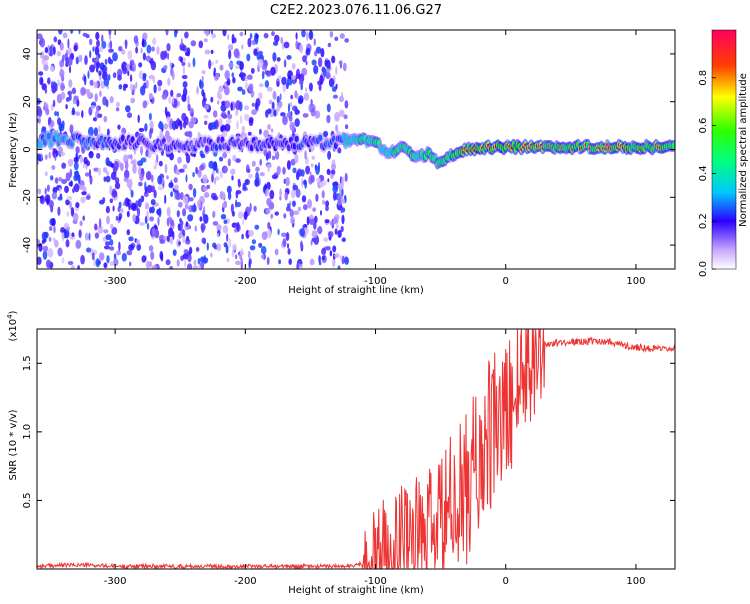 The width and height of the screenshot is (750, 604). What do you see at coordinates (13, 150) in the screenshot?
I see `spectrogram-y-label: Frequency (Hz)` at bounding box center [13, 150].